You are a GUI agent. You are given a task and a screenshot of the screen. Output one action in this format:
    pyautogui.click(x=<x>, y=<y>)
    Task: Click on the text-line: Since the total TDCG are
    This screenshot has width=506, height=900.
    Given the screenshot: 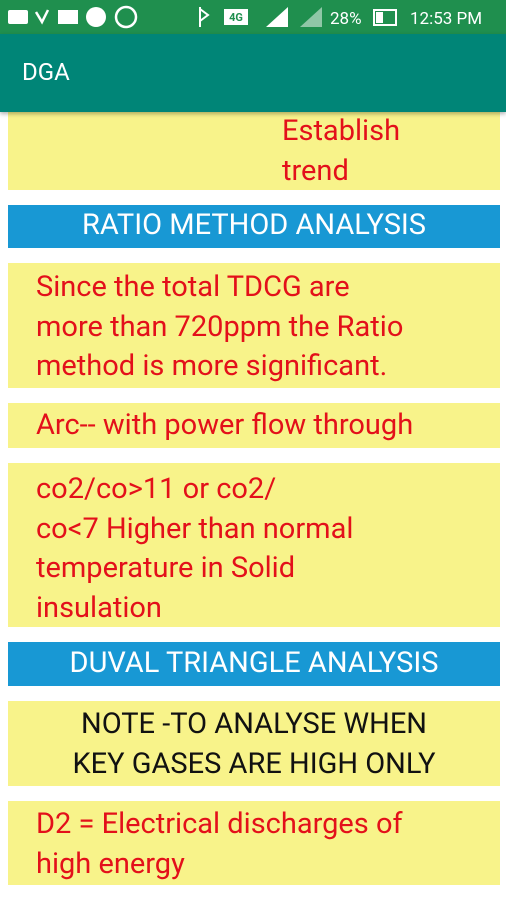 What is the action you would take?
    pyautogui.click(x=193, y=287)
    